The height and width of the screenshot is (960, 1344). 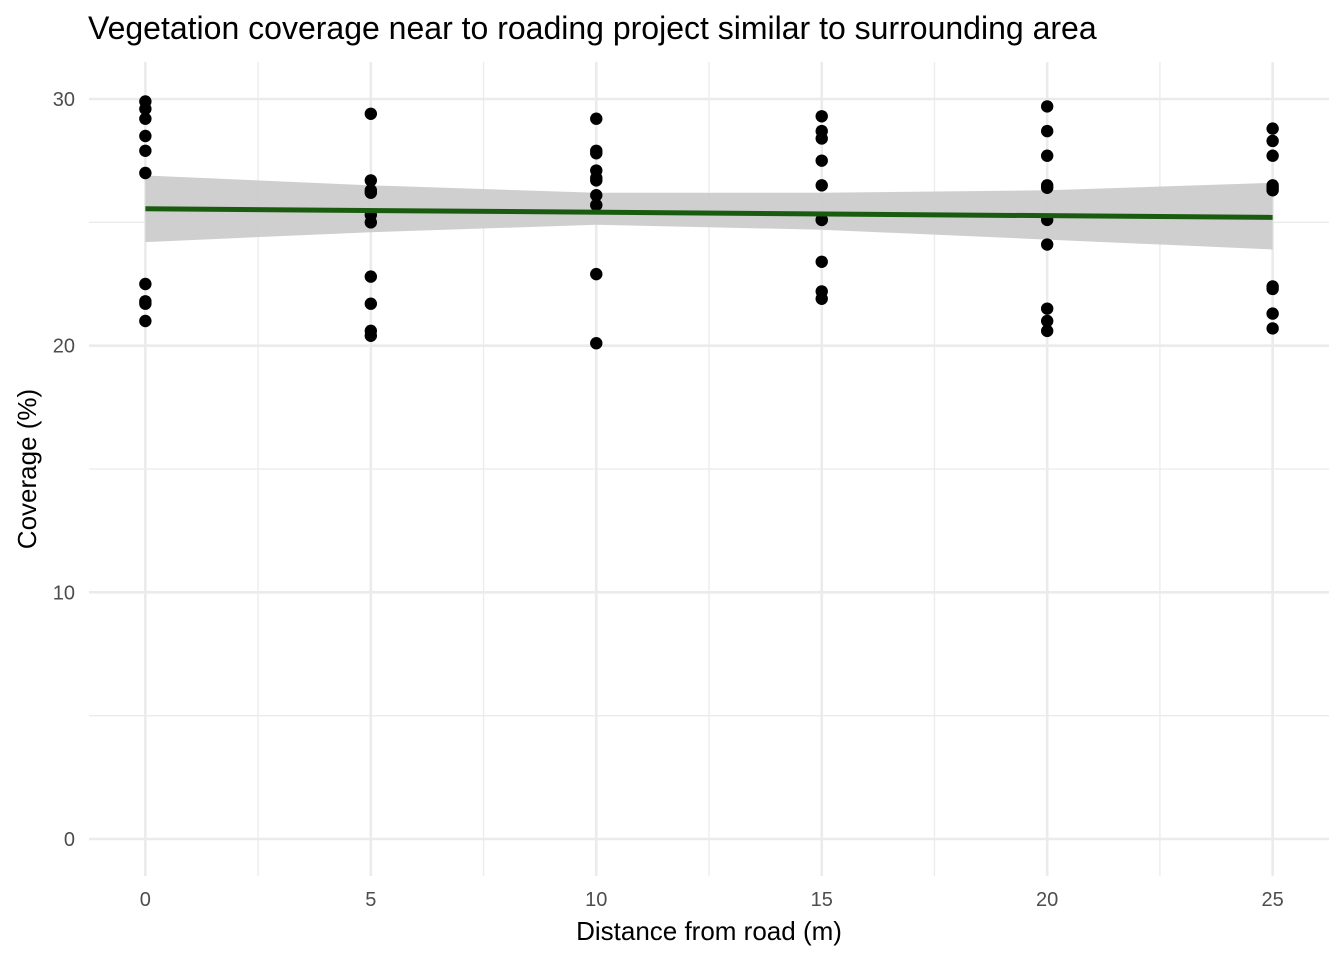 What do you see at coordinates (64, 100) in the screenshot?
I see `y-tick-label: 30` at bounding box center [64, 100].